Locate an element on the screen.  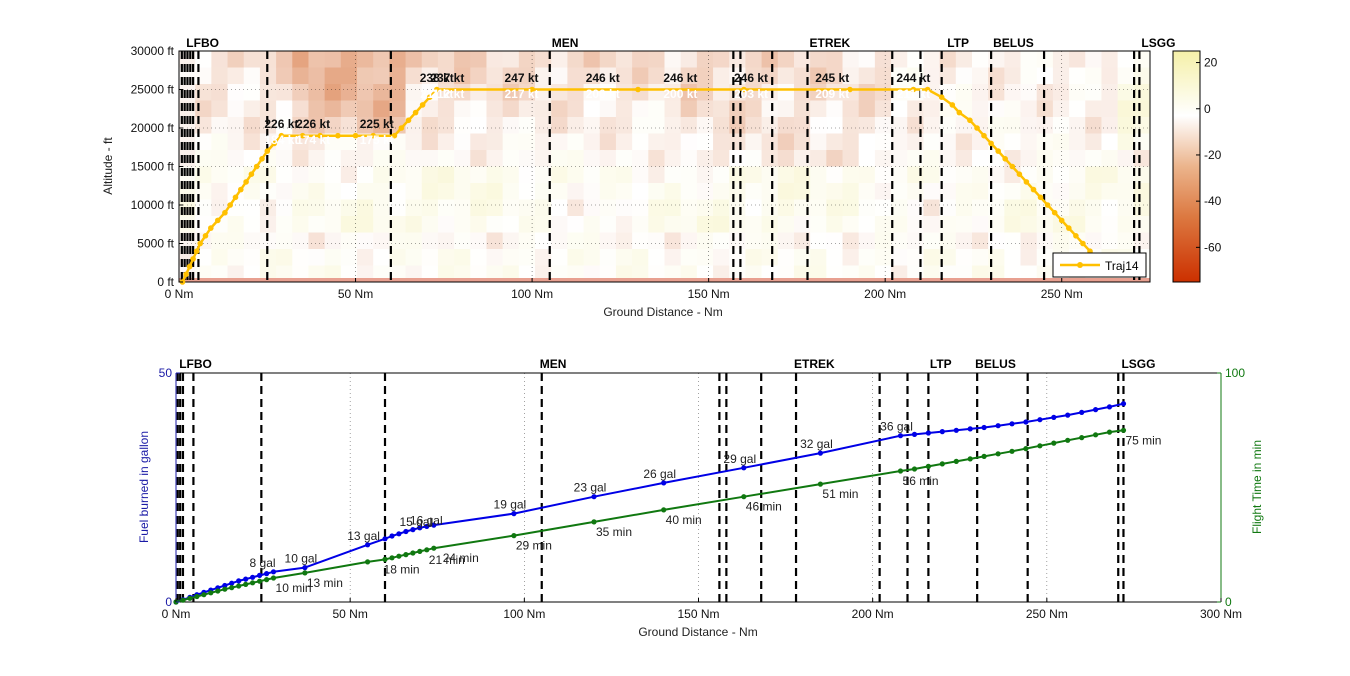
speed-label: 245 kt is located at coordinates (832, 78).